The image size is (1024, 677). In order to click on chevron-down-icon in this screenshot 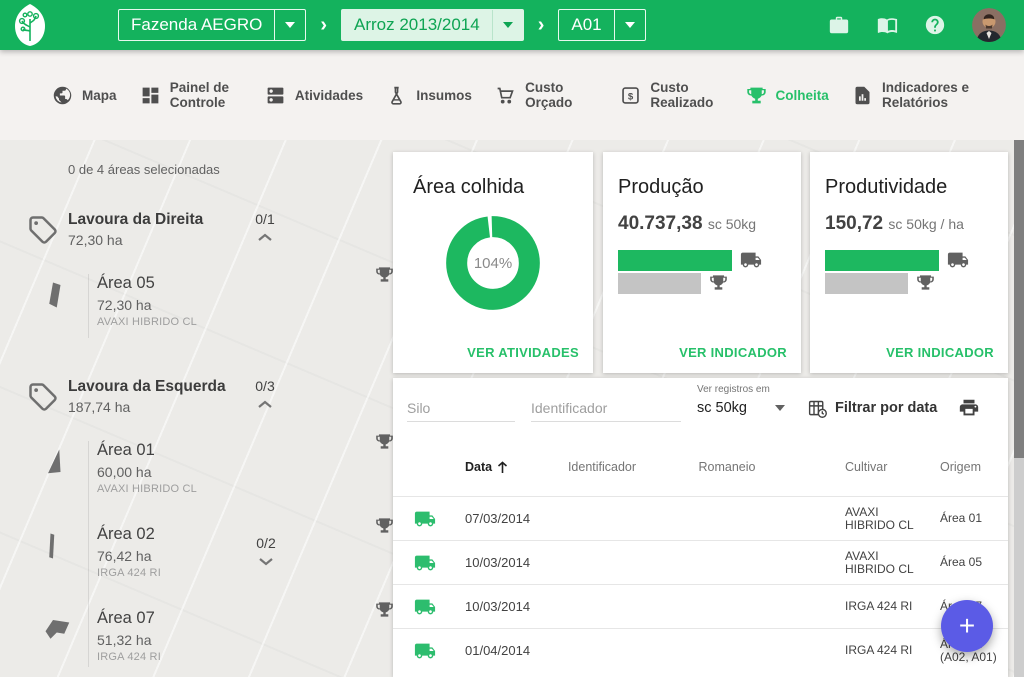, I will do `click(266, 562)`.